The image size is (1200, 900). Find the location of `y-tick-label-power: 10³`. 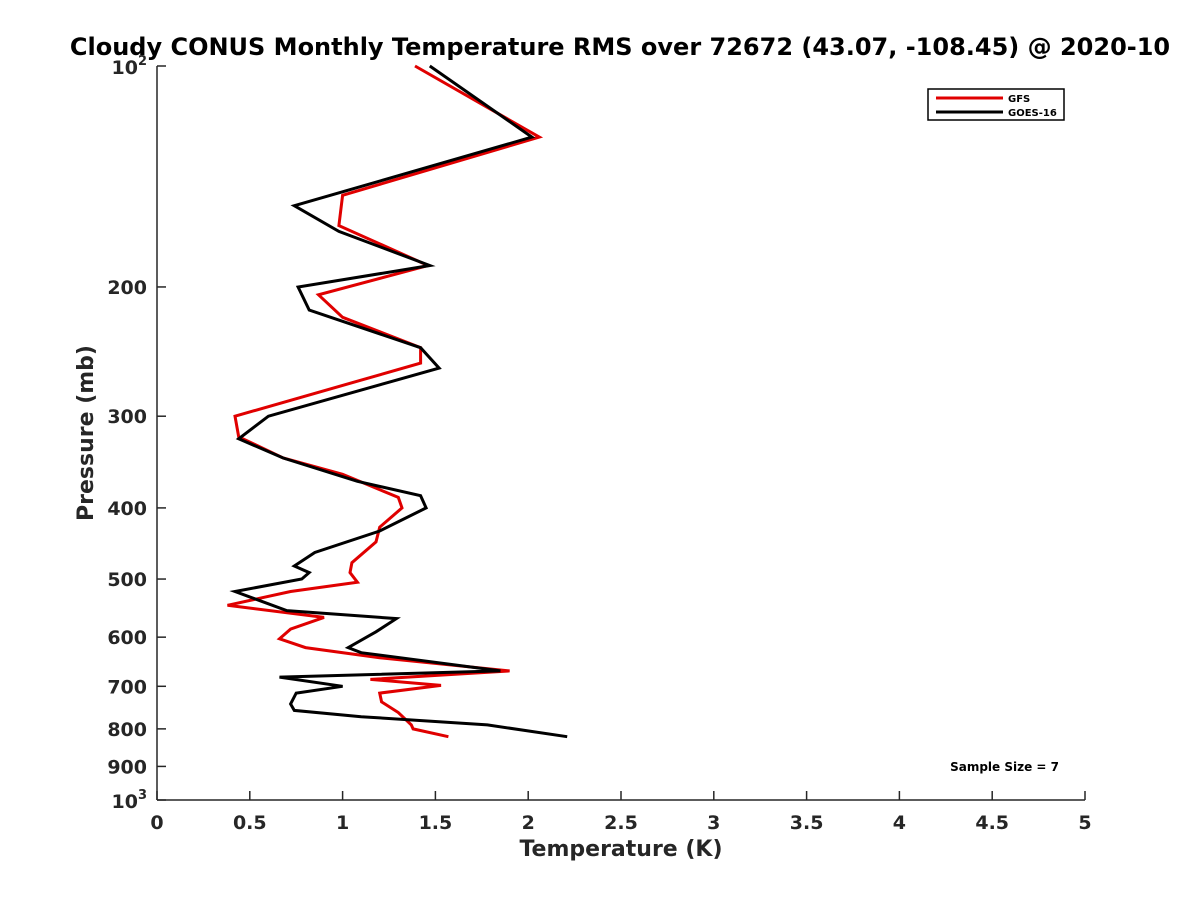

y-tick-label-power: 10³ is located at coordinates (130, 800).